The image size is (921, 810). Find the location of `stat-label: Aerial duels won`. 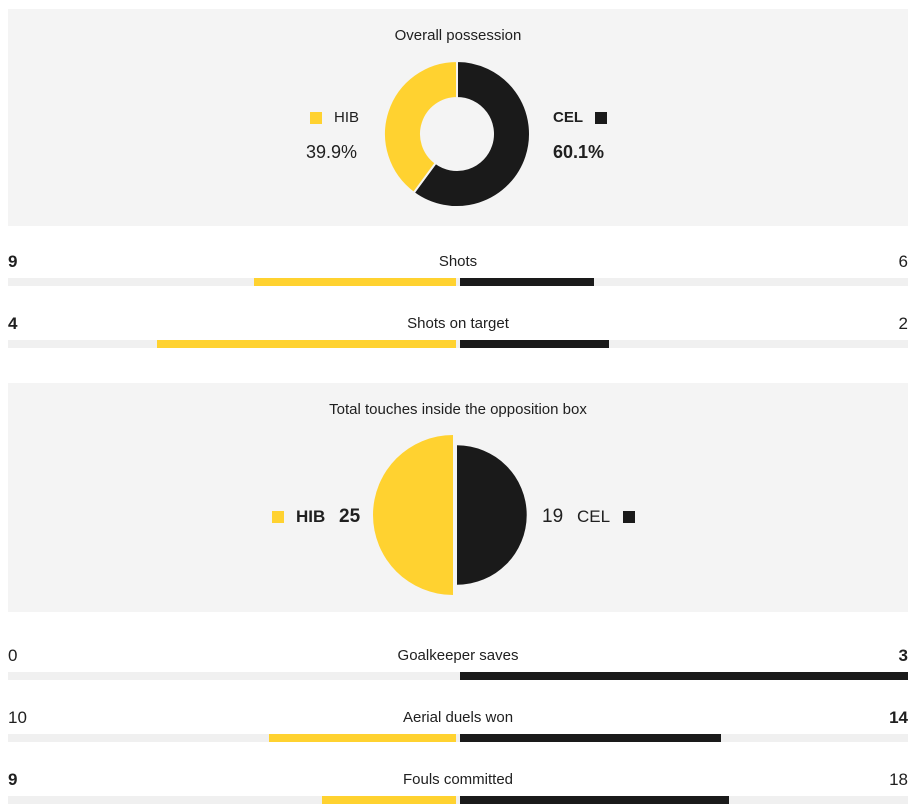

stat-label: Aerial duels won is located at coordinates (458, 717).